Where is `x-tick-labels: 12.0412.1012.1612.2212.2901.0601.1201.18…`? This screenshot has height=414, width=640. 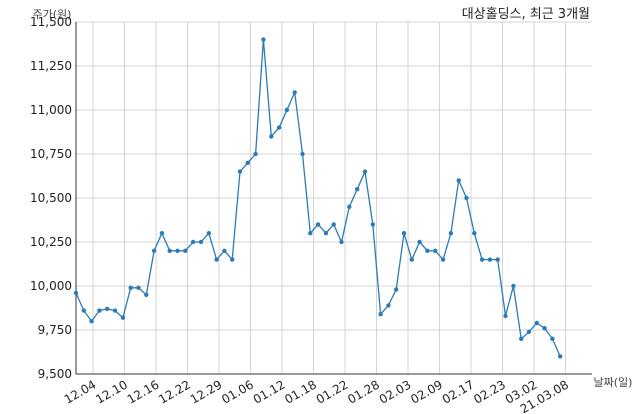
x-tick-labels: 12.0412.1012.1612.2212.2901.0601.1201.18… is located at coordinates (316, 395).